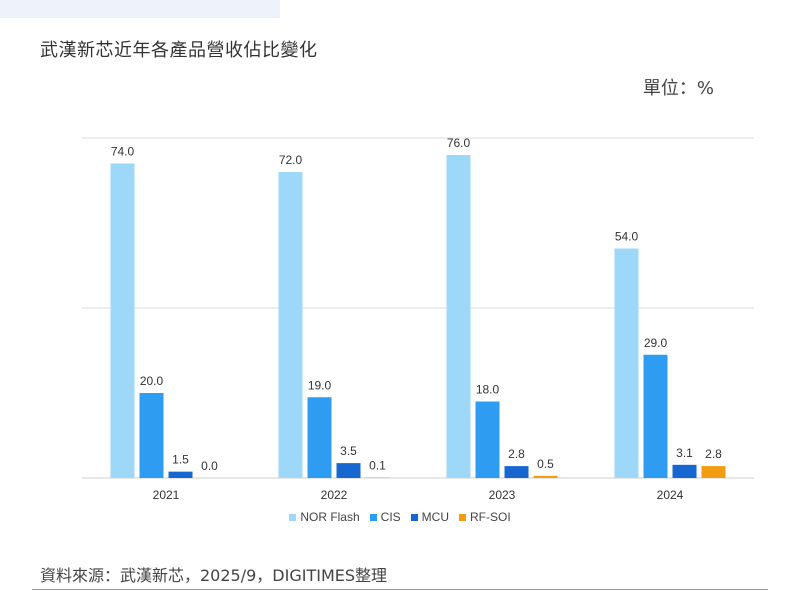  What do you see at coordinates (320, 385) in the screenshot?
I see `data-label: 19.0` at bounding box center [320, 385].